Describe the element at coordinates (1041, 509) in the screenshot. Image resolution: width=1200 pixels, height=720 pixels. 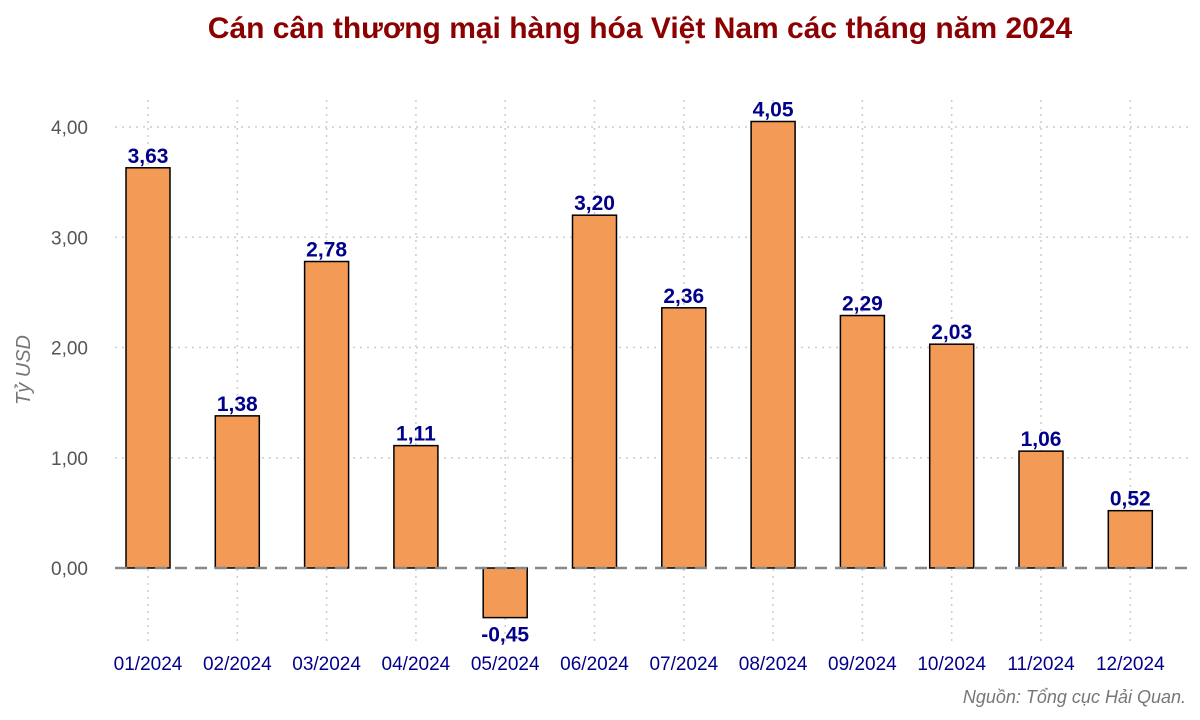
I see `bar-11/2024` at that location.